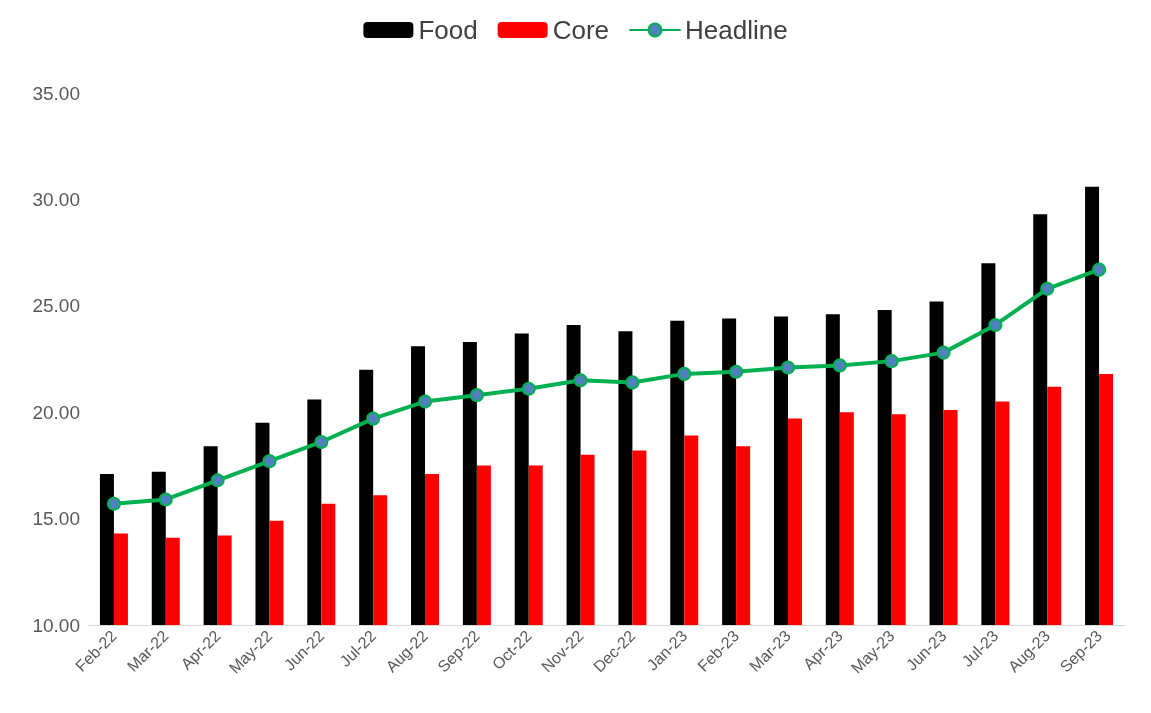 The width and height of the screenshot is (1151, 713). I want to click on y-tick-label: 15.00, so click(56, 519).